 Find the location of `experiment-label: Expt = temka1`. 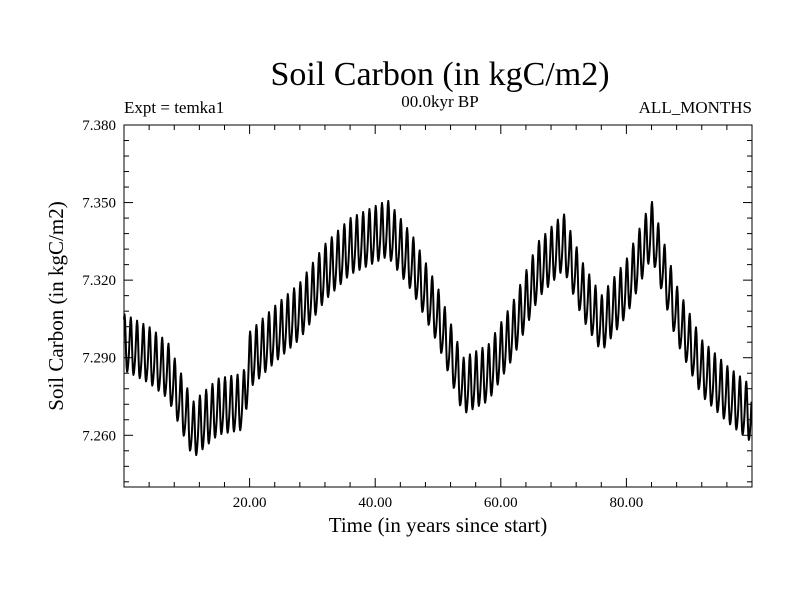

experiment-label: Expt = temka1 is located at coordinates (174, 107).